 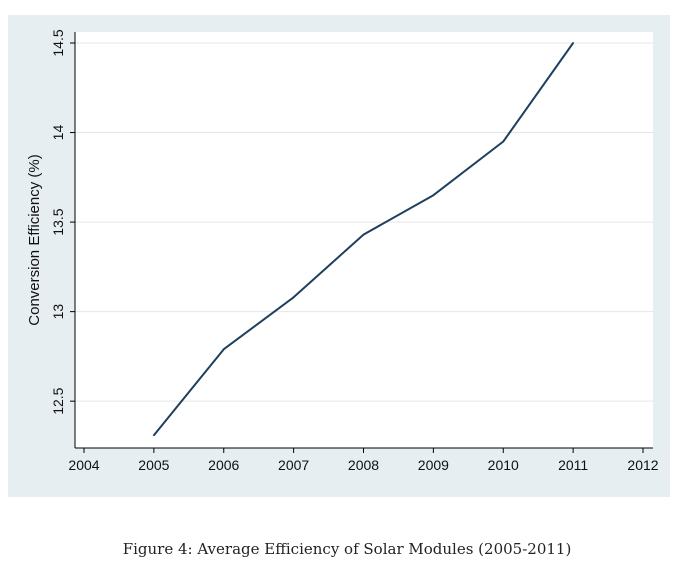 I want to click on x-tick-label: 2010, so click(x=503, y=465).